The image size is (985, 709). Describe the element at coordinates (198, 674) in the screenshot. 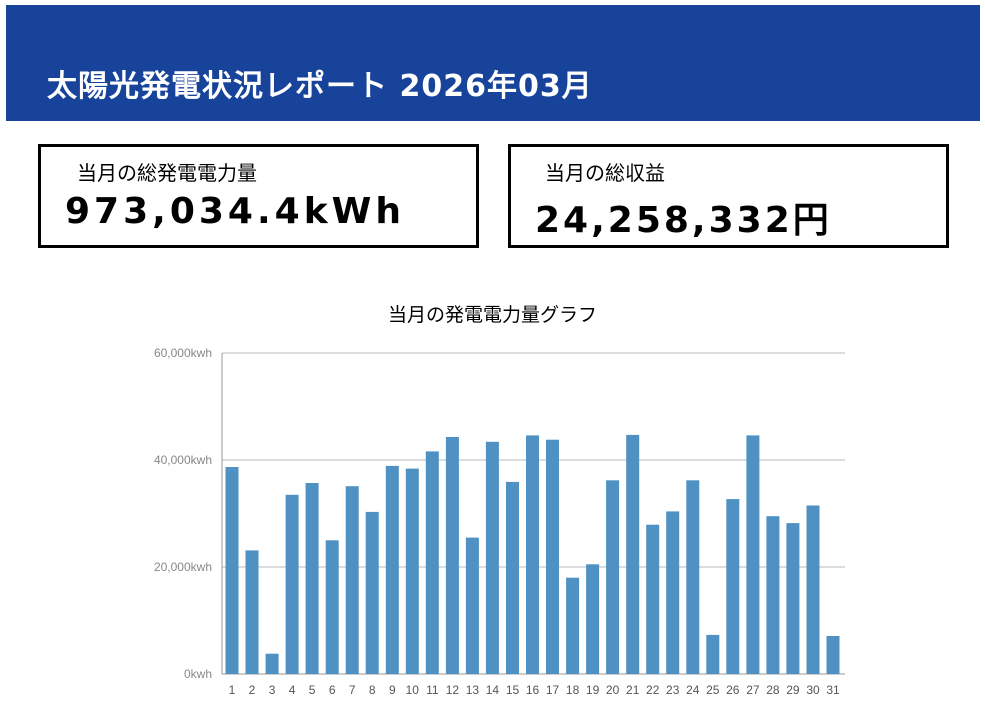

I see `y-tick-label: 0kwh` at that location.